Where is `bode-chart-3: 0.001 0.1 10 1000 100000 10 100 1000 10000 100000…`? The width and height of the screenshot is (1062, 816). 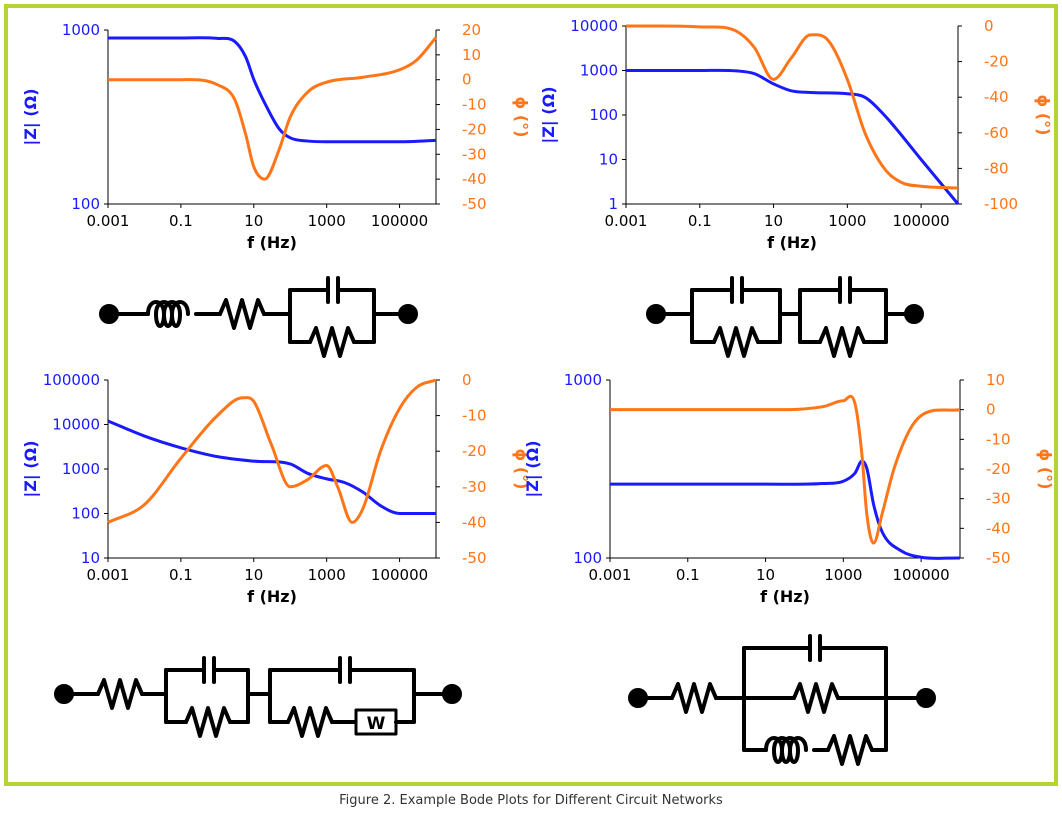
bode-chart-3: 0.001 0.1 10 1000 100000 10 100 1000 10000 100000… is located at coordinates (276, 488).